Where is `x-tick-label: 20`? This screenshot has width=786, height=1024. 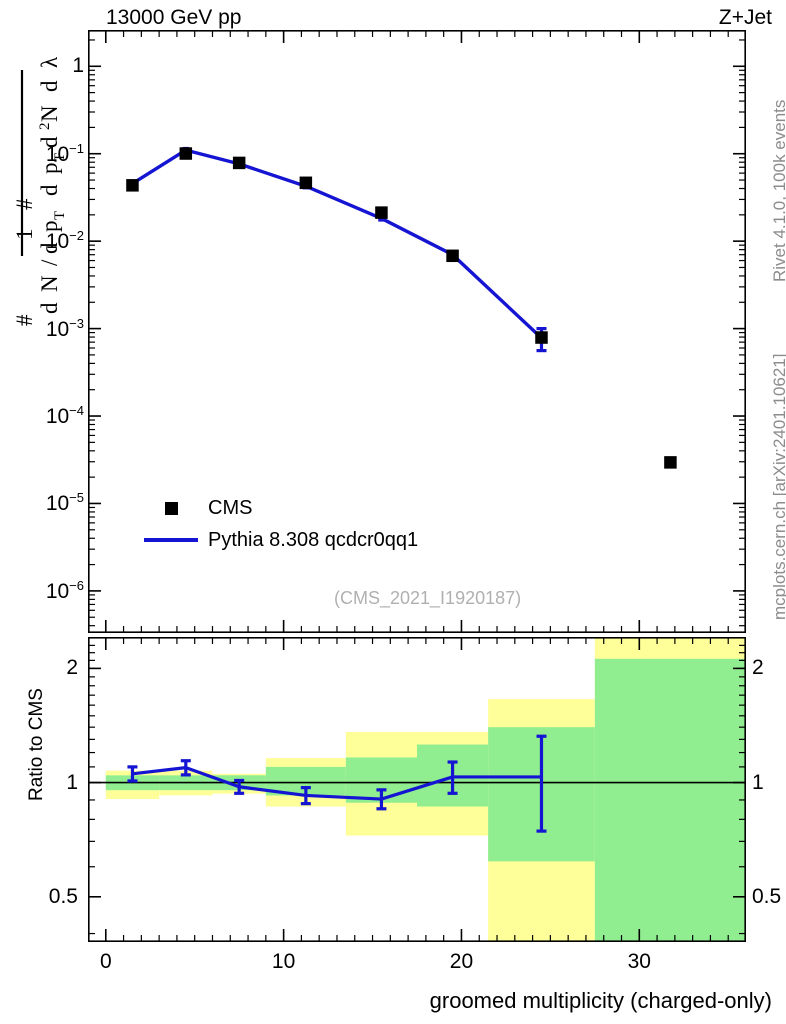
x-tick-label: 20 is located at coordinates (461, 961).